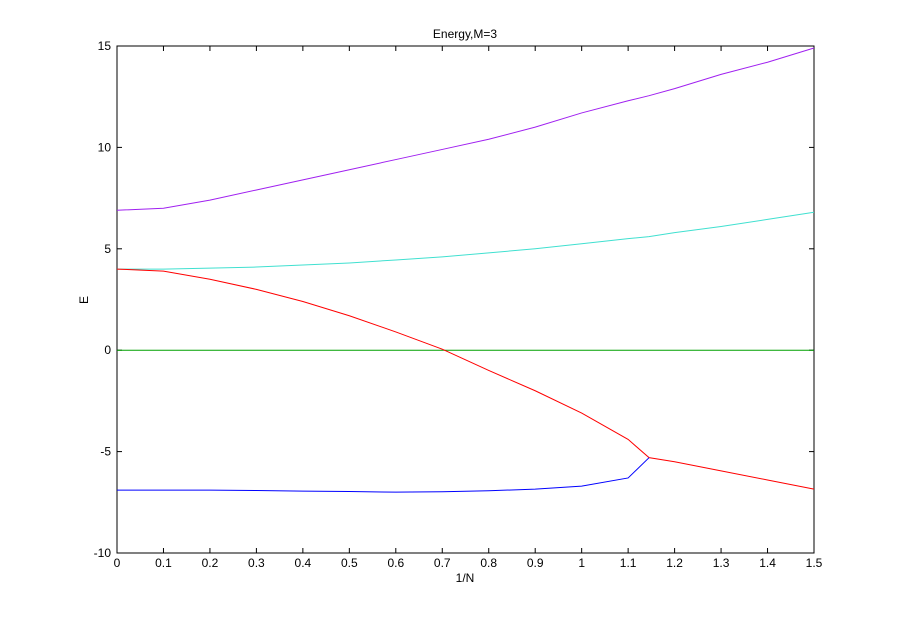 This screenshot has width=900, height=623. Describe the element at coordinates (84, 300) in the screenshot. I see `y-axis-label: E` at that location.